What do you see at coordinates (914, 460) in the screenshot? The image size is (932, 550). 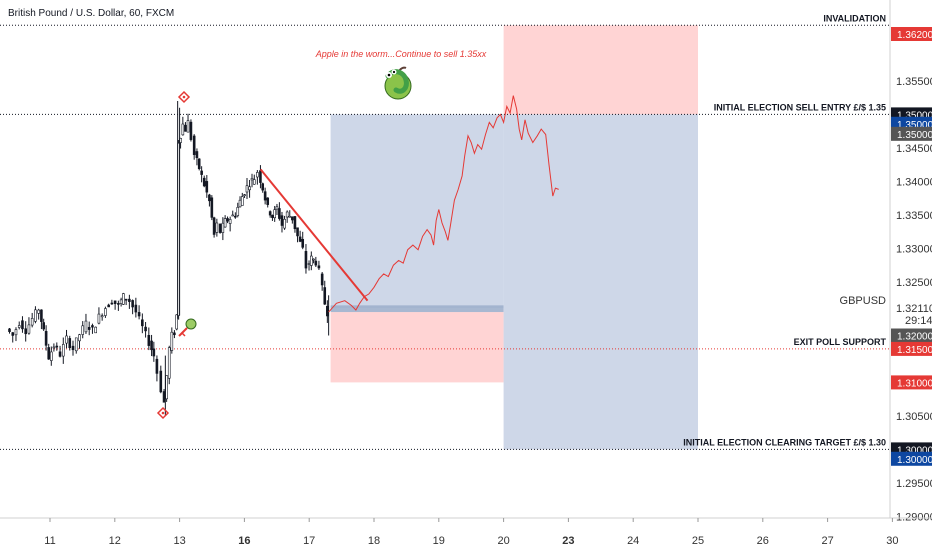 I see `price-tag-text-8: 1.30000` at bounding box center [914, 460].